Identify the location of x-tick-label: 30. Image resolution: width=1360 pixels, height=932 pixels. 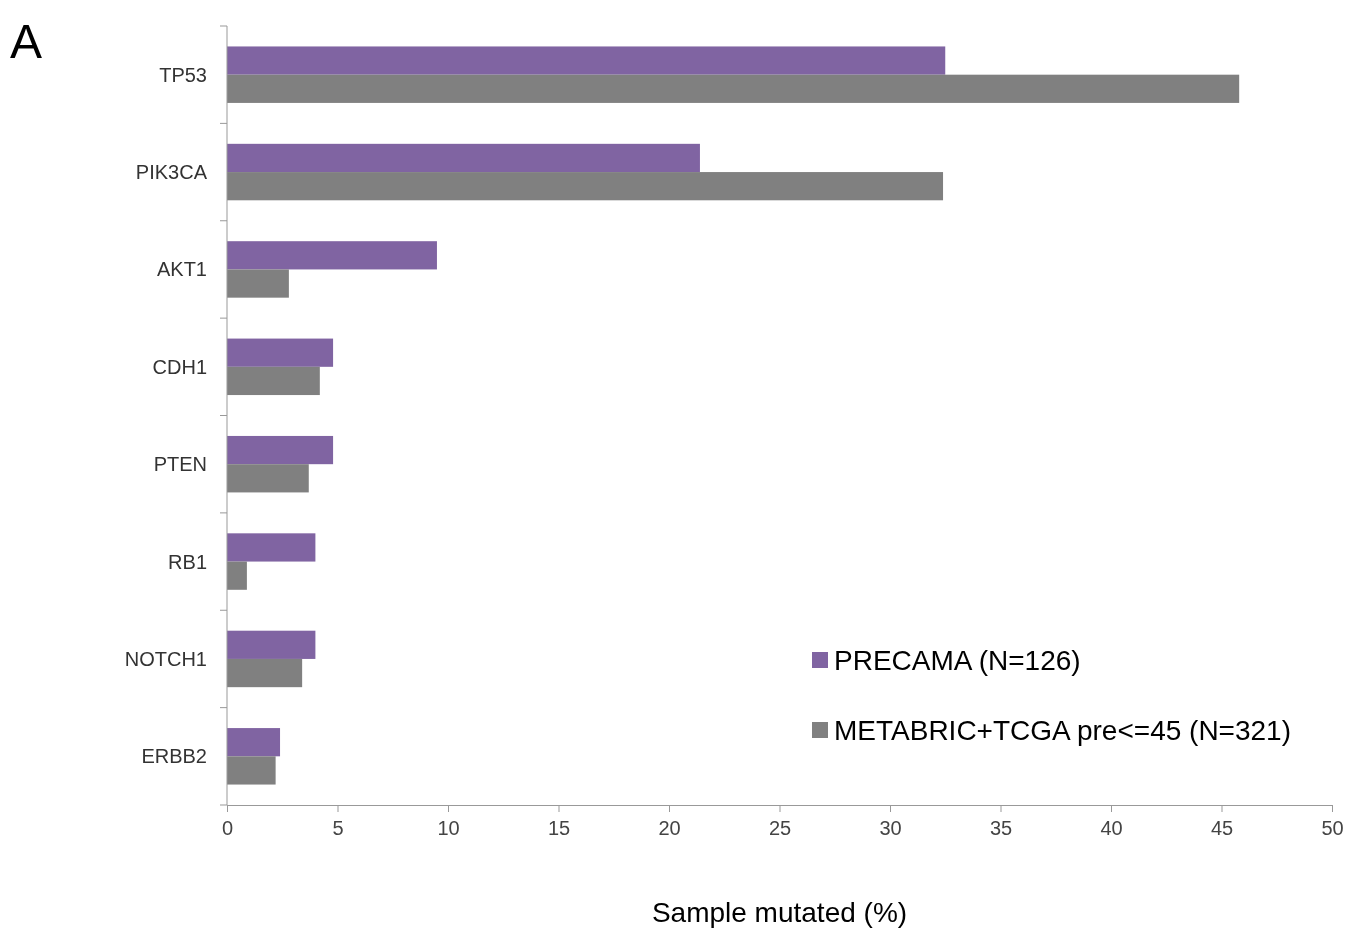
(890, 828).